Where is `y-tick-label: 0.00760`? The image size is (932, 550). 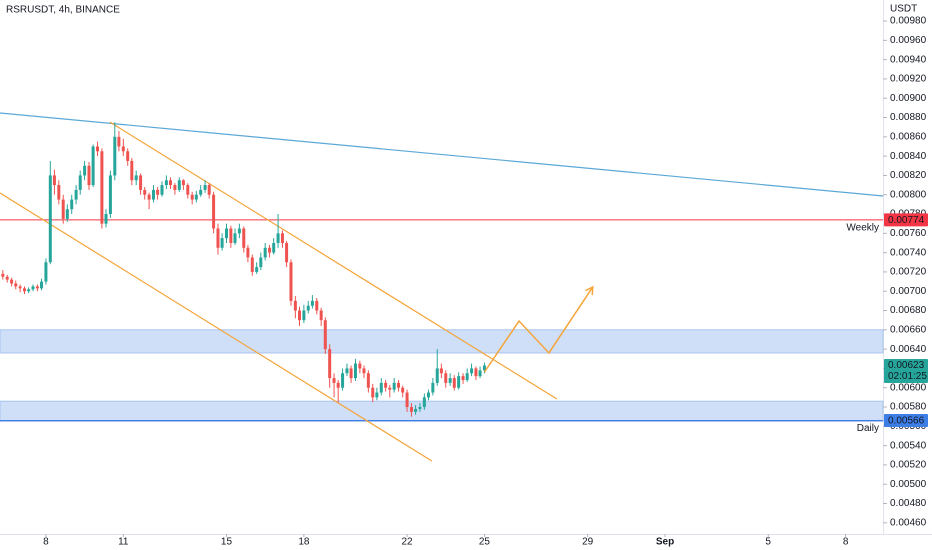
y-tick-label: 0.00760 is located at coordinates (908, 233).